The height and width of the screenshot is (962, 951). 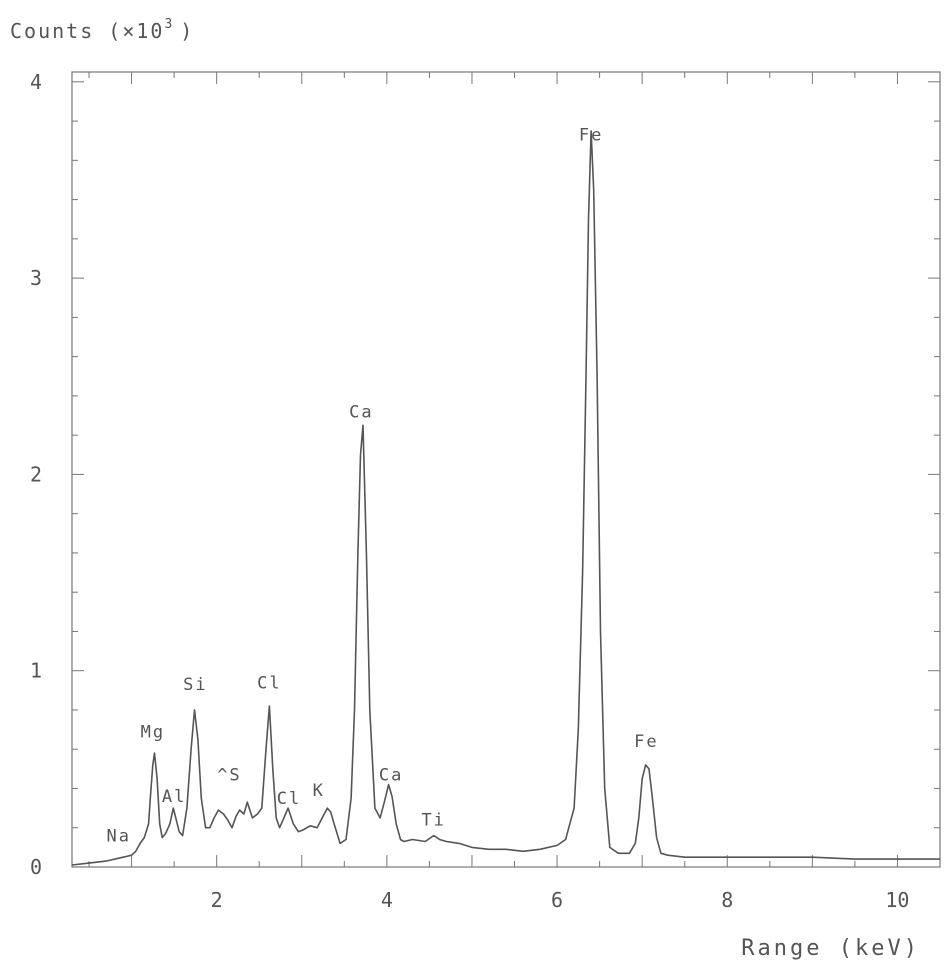 I want to click on y-tick-label: 3, so click(x=36, y=278).